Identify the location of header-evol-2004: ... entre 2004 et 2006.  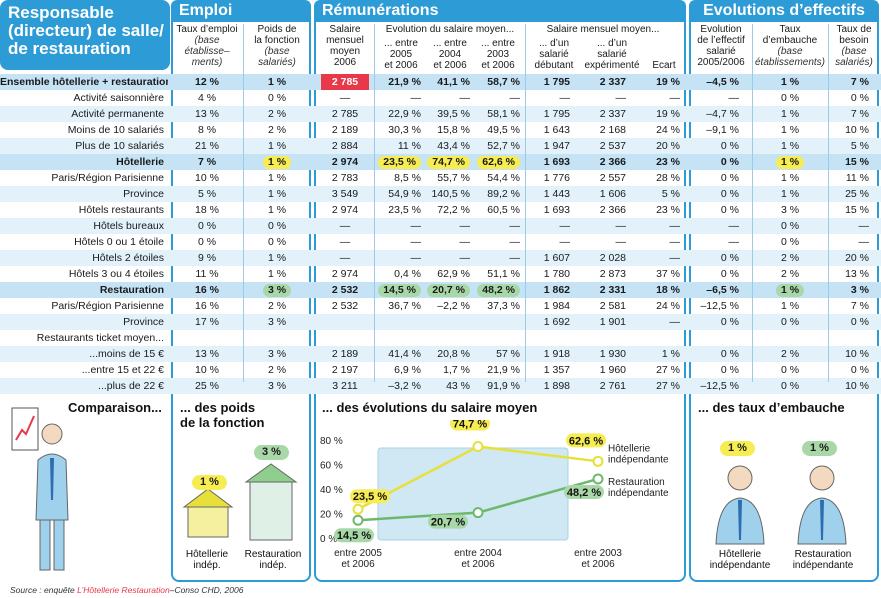
(450, 54).